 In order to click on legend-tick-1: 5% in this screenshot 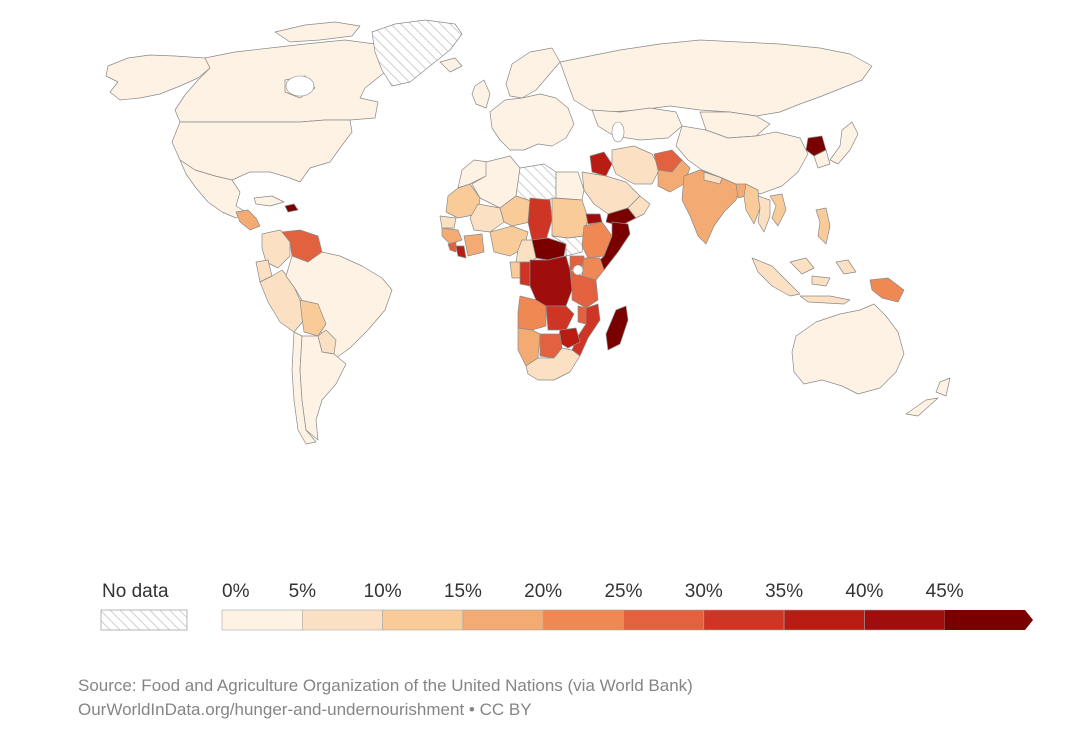, I will do `click(303, 591)`.